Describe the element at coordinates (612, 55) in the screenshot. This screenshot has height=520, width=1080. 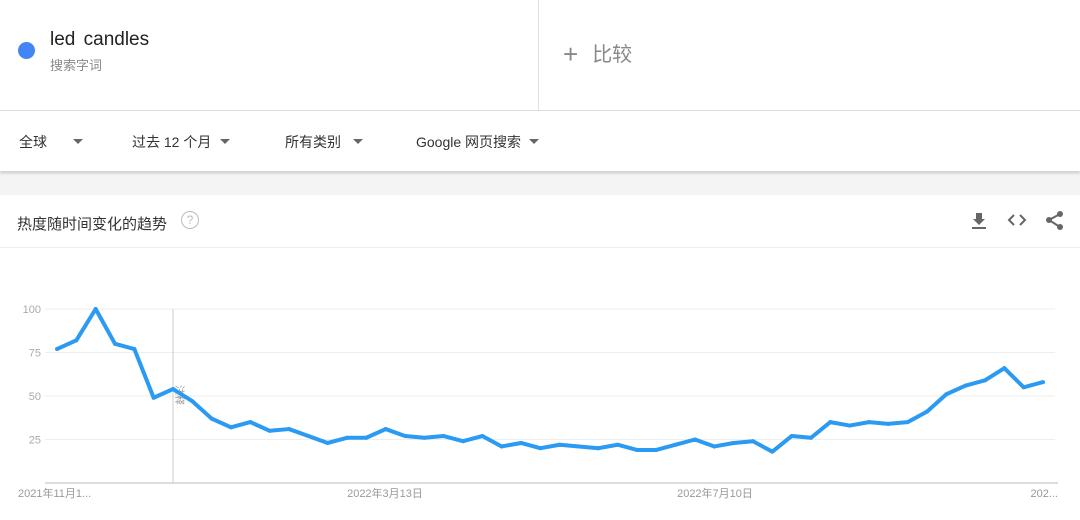
I see `compare-label: 比较` at that location.